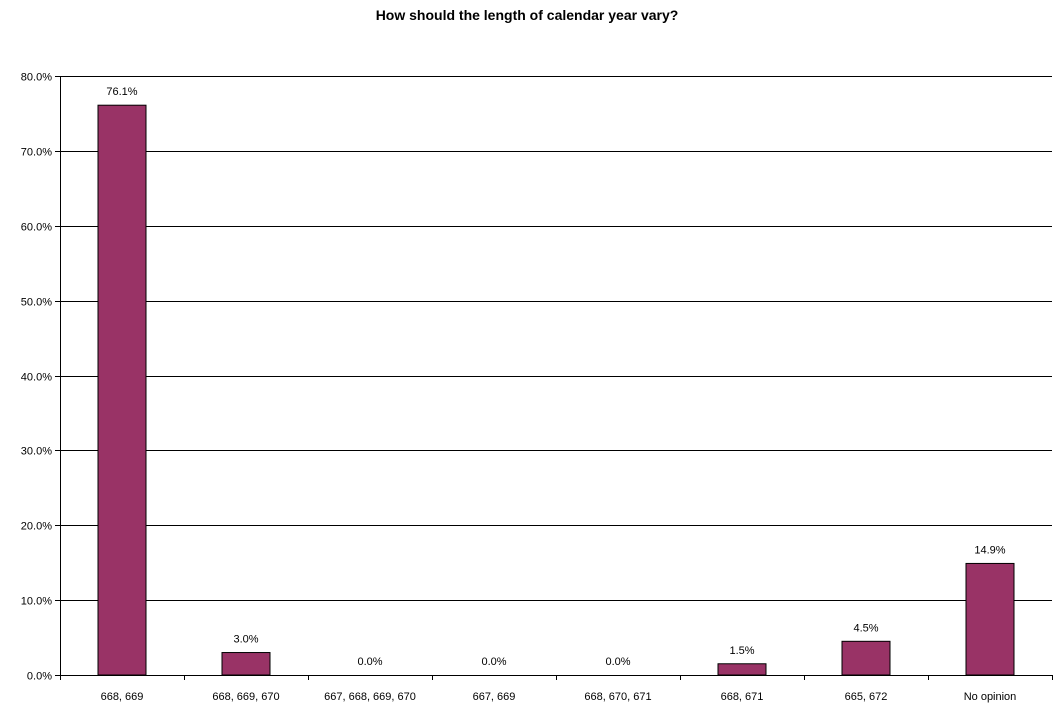  What do you see at coordinates (122, 697) in the screenshot?
I see `x-category-label: 668, 669` at bounding box center [122, 697].